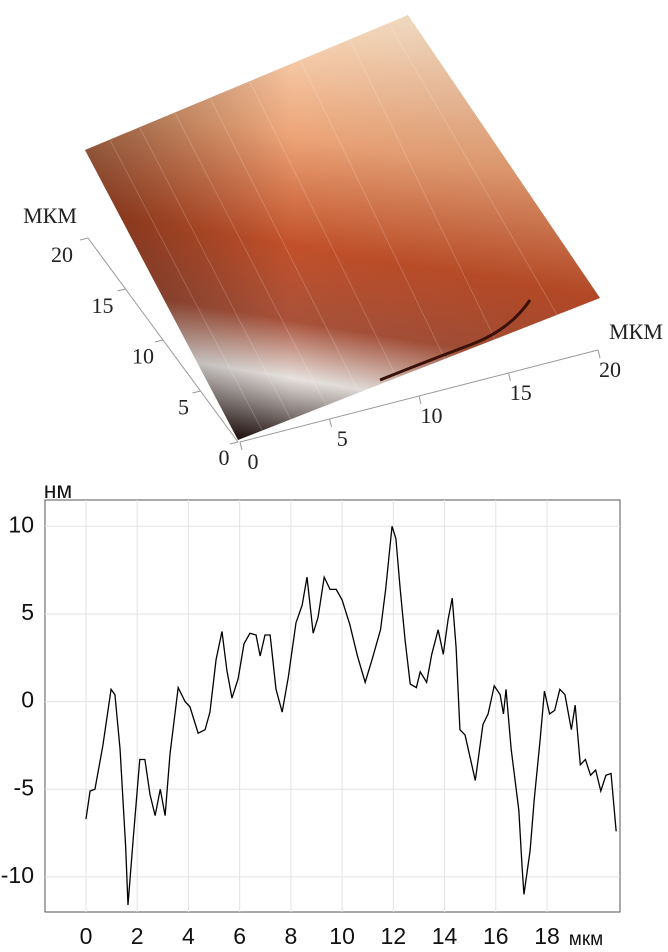 The image size is (668, 952). What do you see at coordinates (455, 340) in the screenshot?
I see `surface-feature` at bounding box center [455, 340].